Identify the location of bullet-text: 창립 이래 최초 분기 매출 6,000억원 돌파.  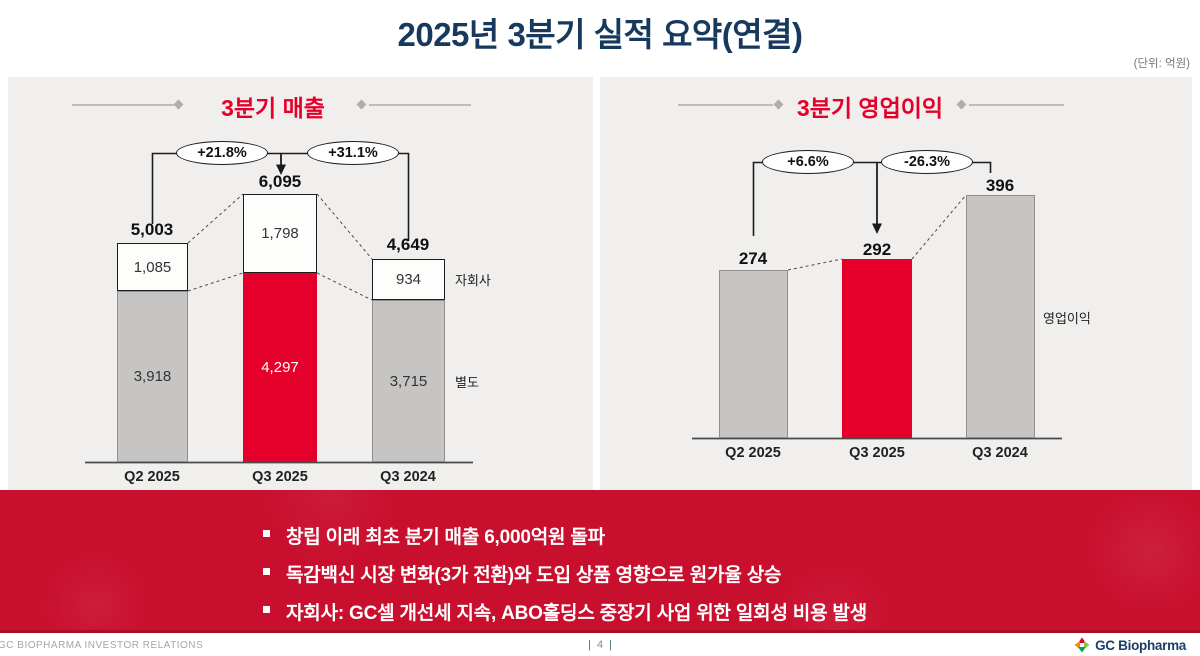
(445, 537).